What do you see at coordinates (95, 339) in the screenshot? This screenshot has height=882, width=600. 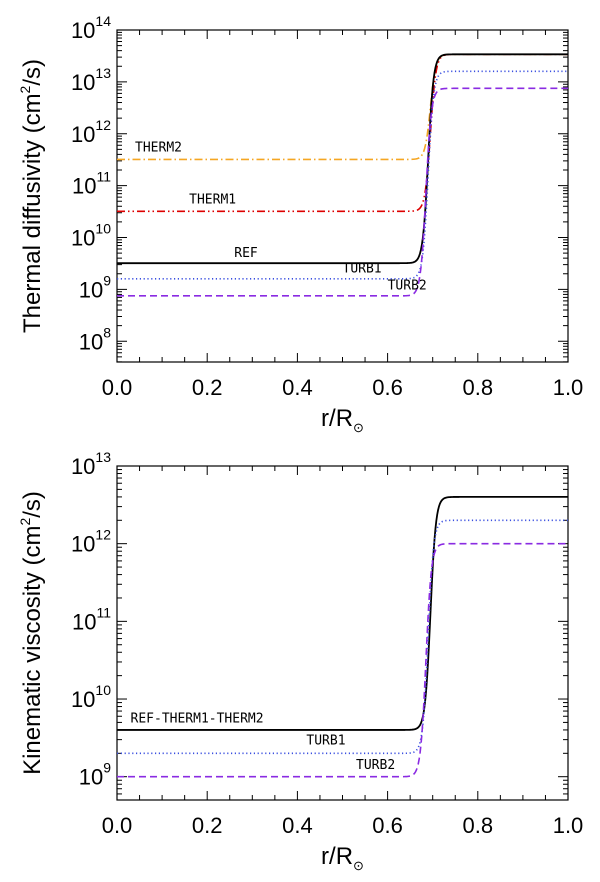 I see `y-tick-label: 10⁸` at bounding box center [95, 339].